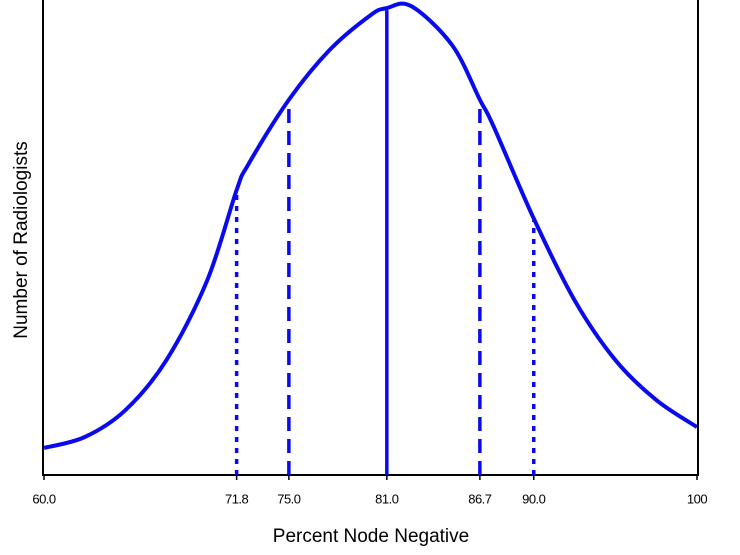  What do you see at coordinates (480, 498) in the screenshot?
I see `x-tick-label: 86.7` at bounding box center [480, 498].